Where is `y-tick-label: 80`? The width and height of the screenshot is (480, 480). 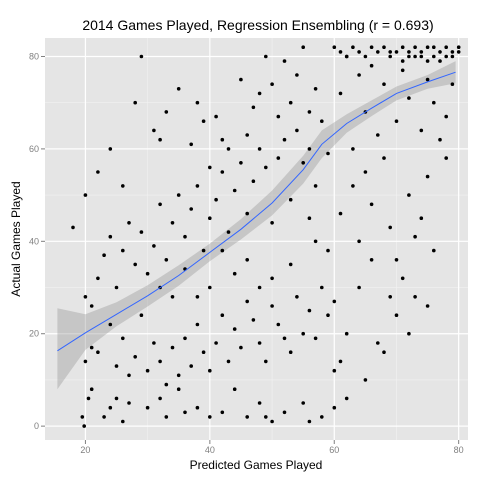
y-tick-label: 80 is located at coordinates (34, 56).